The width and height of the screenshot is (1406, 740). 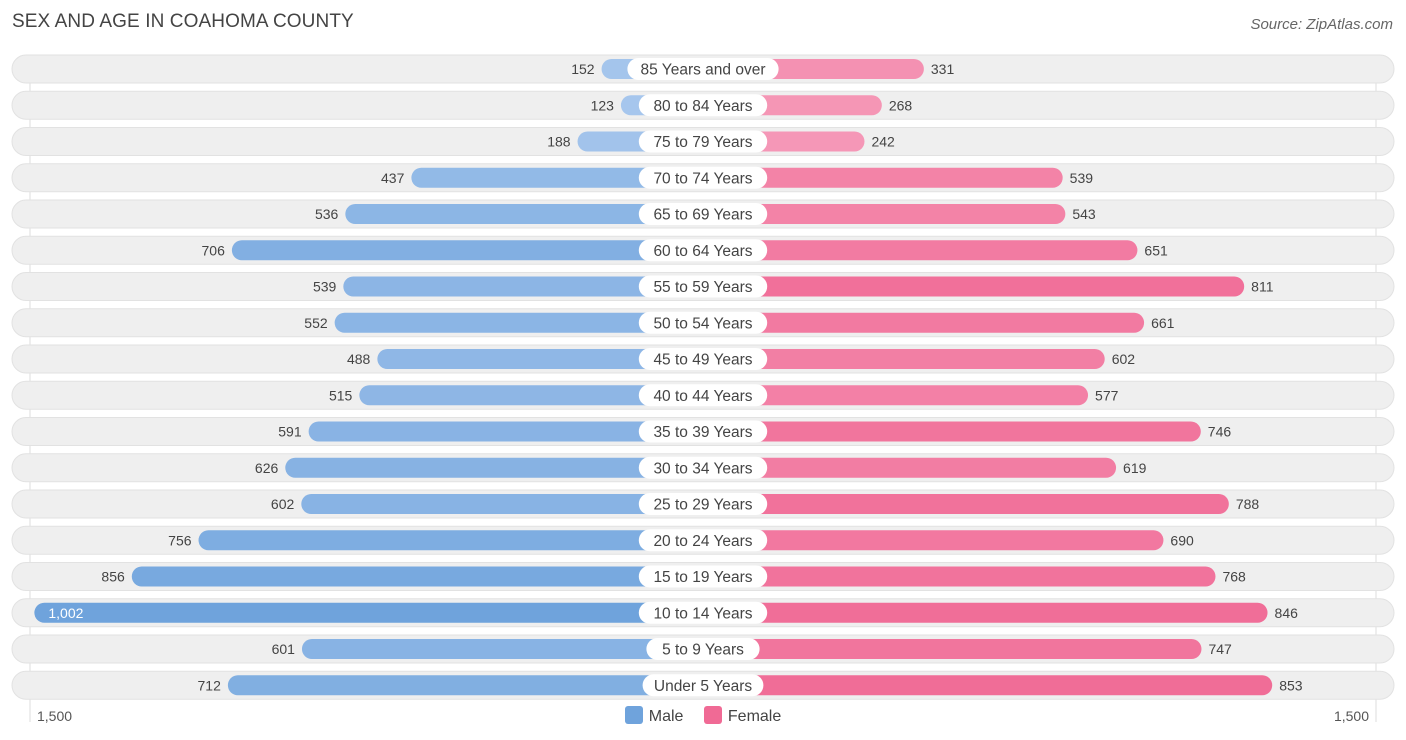 I want to click on legend: Male Female, so click(x=703, y=716).